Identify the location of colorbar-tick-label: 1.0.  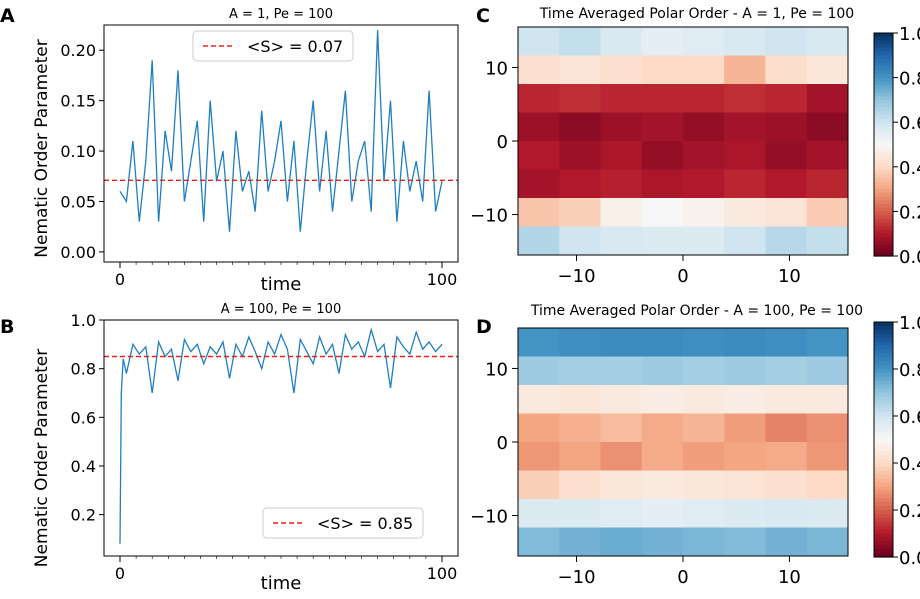
(909, 34).